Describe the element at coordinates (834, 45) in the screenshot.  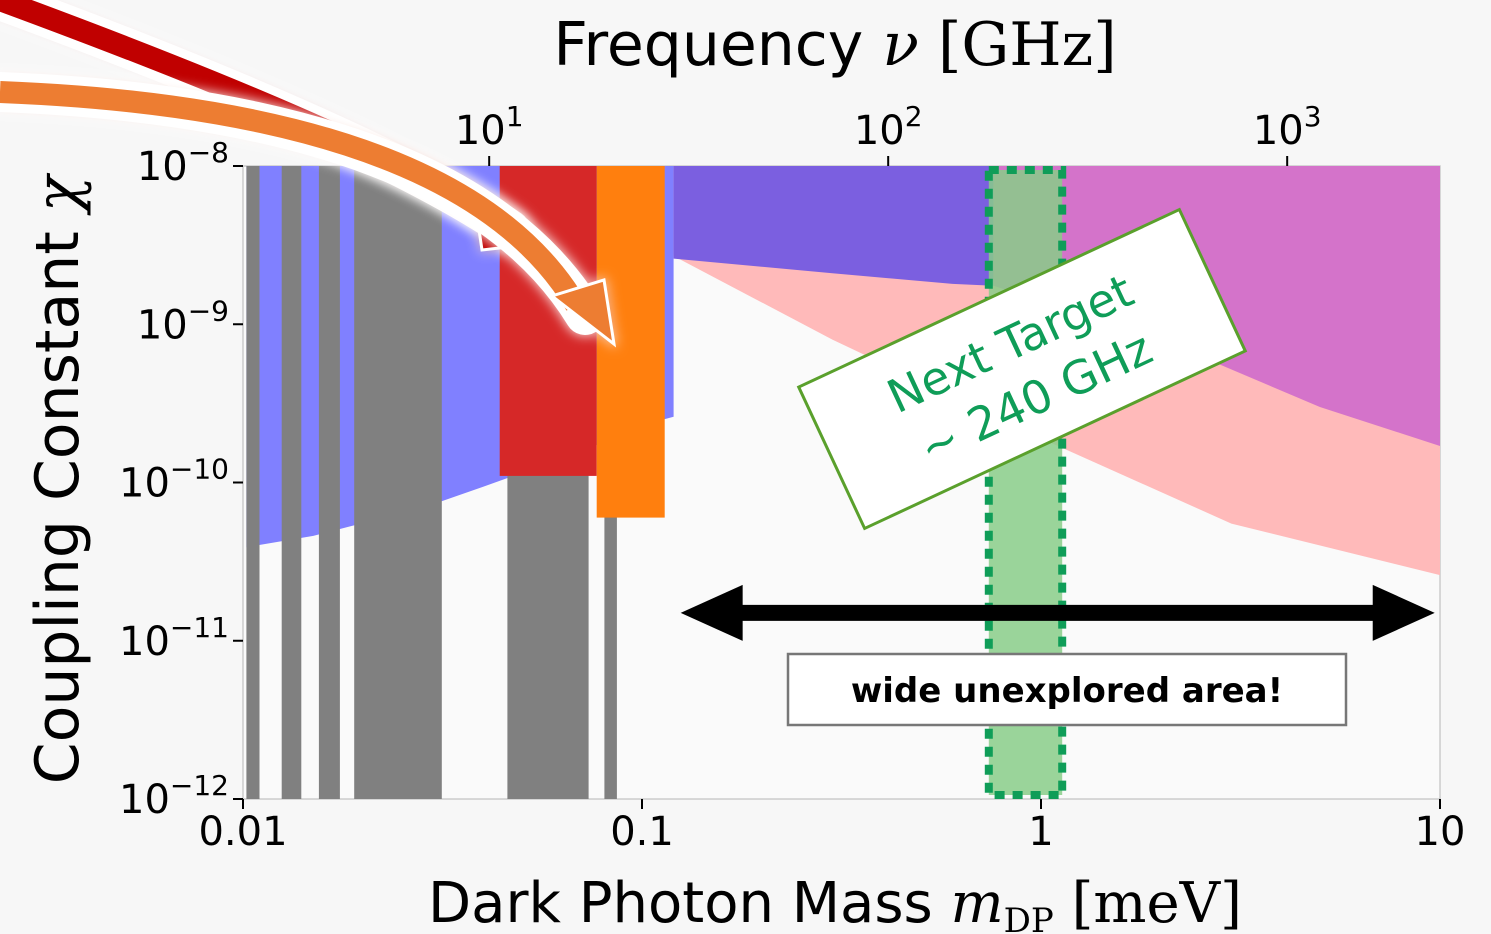
I see `top-axis-title: Frequency ν [GHz]` at that location.